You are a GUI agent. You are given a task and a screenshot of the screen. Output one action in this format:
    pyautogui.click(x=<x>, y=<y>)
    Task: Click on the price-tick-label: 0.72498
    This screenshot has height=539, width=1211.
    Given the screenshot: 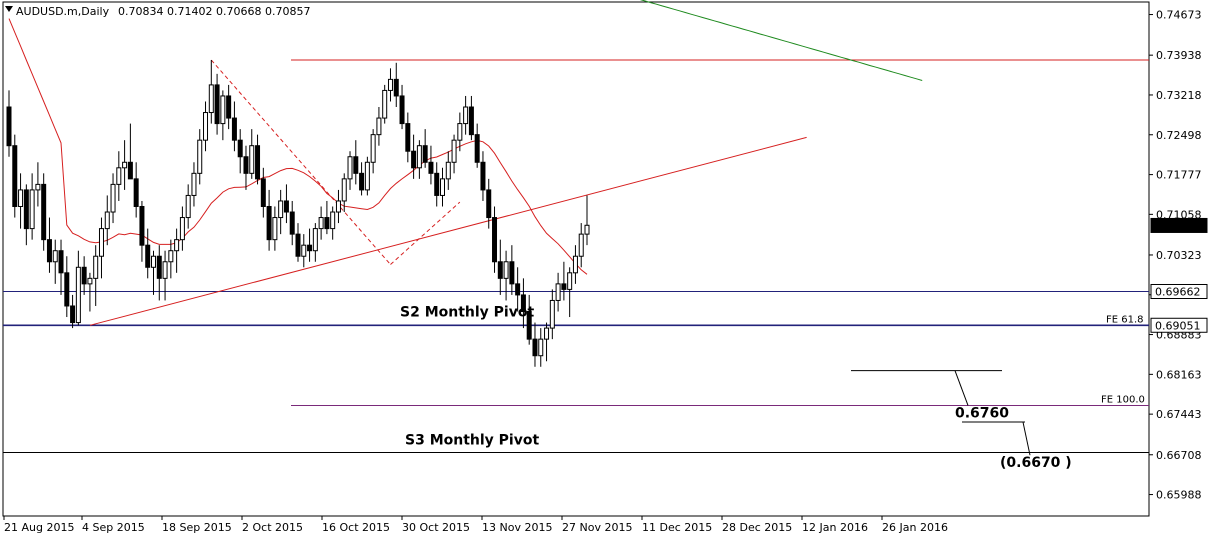 What is the action you would take?
    pyautogui.click(x=1179, y=135)
    